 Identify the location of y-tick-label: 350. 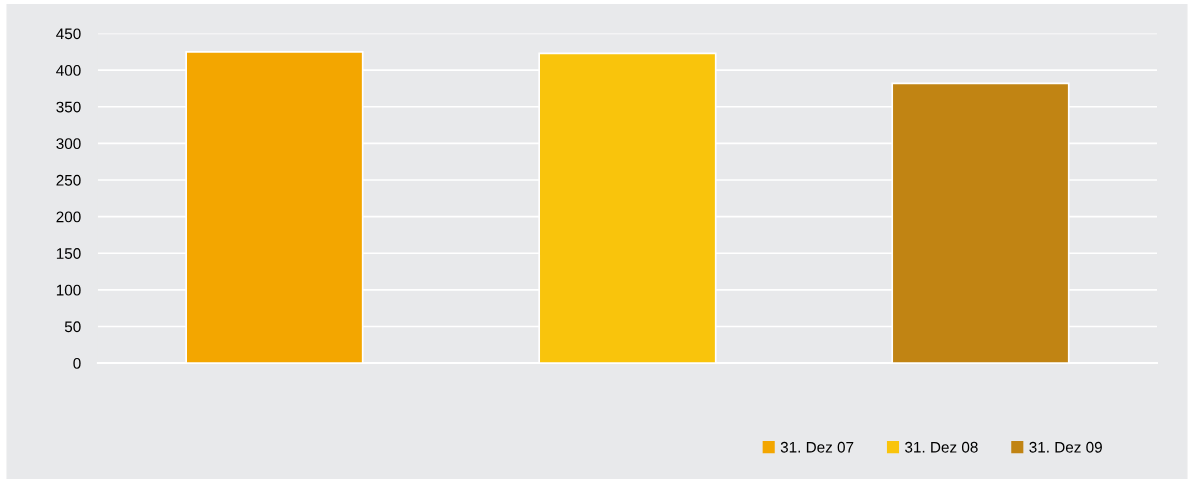
(68, 107).